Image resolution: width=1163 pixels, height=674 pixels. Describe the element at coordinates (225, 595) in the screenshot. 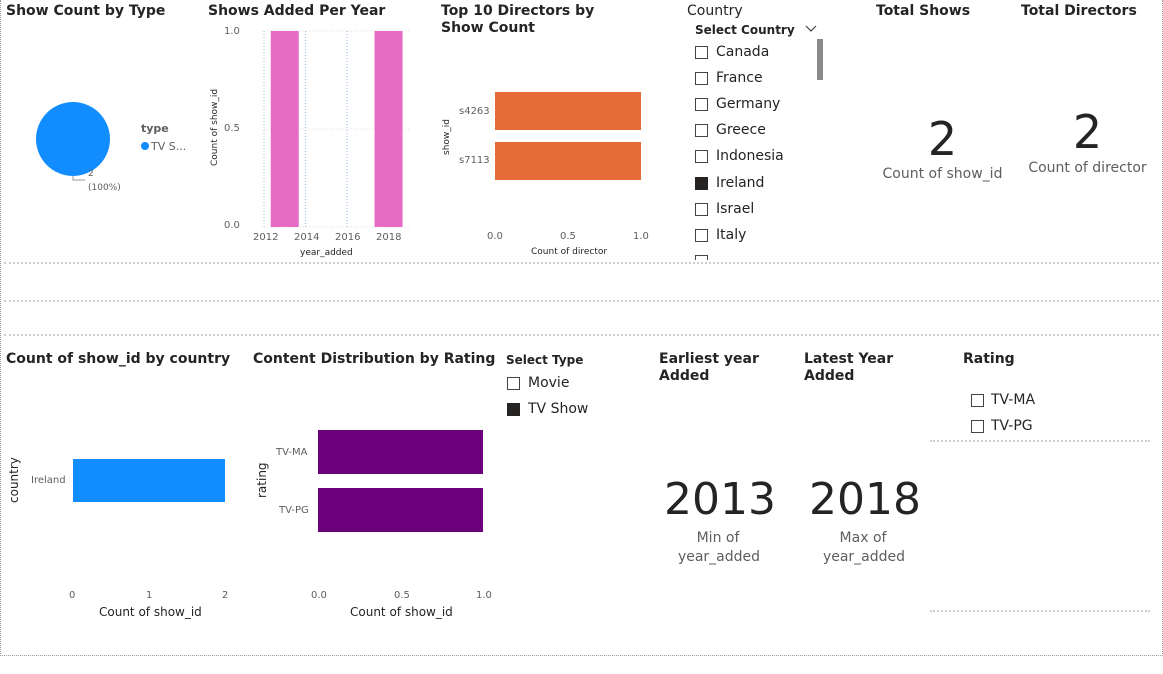

I see `x-tick: 2` at that location.